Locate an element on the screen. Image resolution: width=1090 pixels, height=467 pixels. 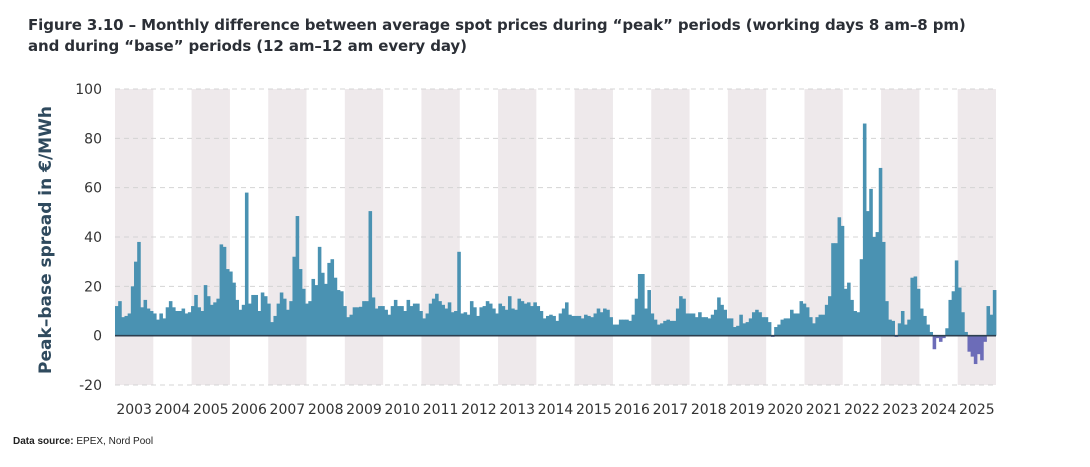
y-tick-labels: 100 80 60 40 20 0 -20 is located at coordinates (88, 238).